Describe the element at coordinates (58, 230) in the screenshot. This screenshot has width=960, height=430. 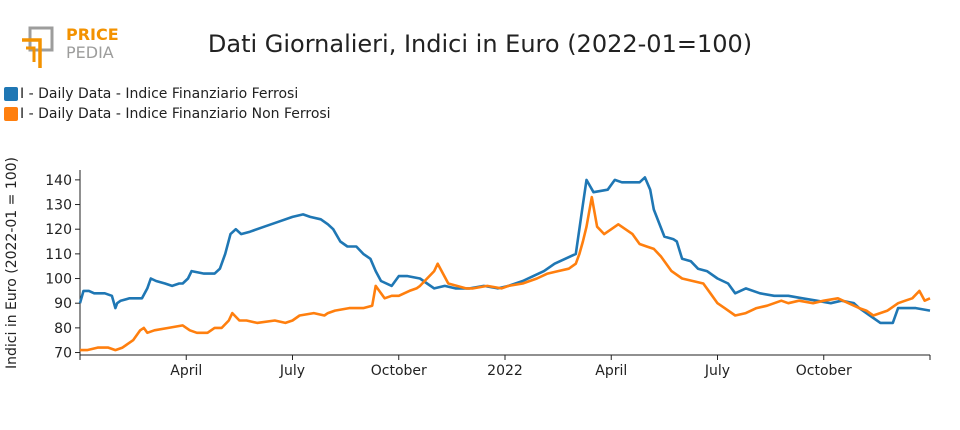
I see `y-tick-label: 120` at that location.